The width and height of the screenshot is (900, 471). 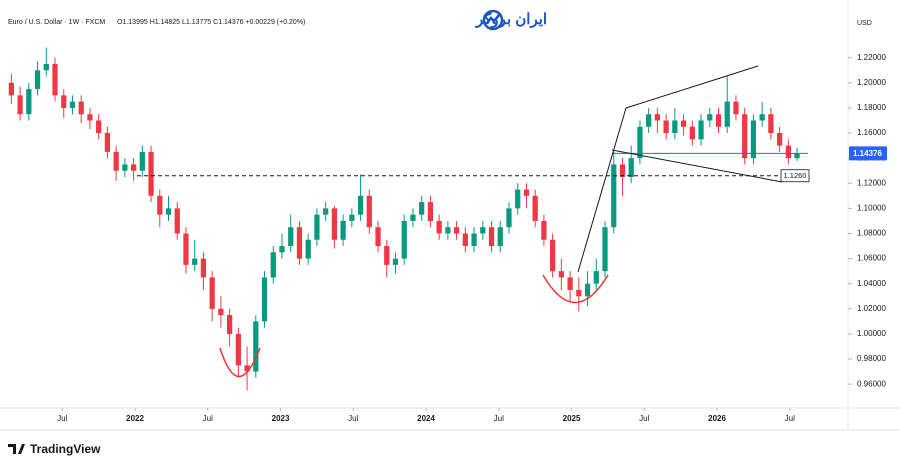 What do you see at coordinates (871, 233) in the screenshot?
I see `y-tick-label: 1.08000` at bounding box center [871, 233].